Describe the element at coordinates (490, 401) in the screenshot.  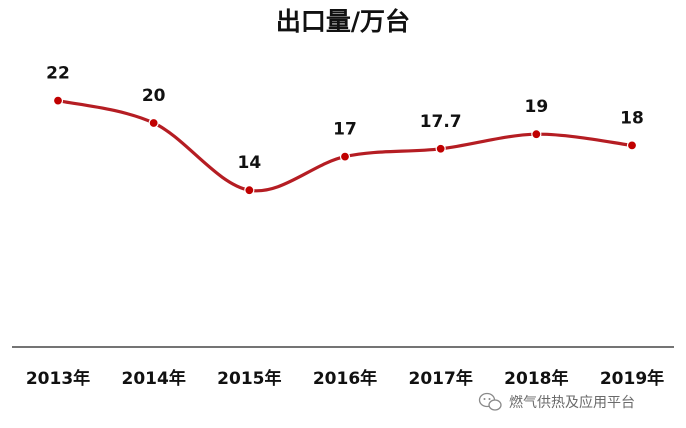
I see `wechat-icon` at that location.